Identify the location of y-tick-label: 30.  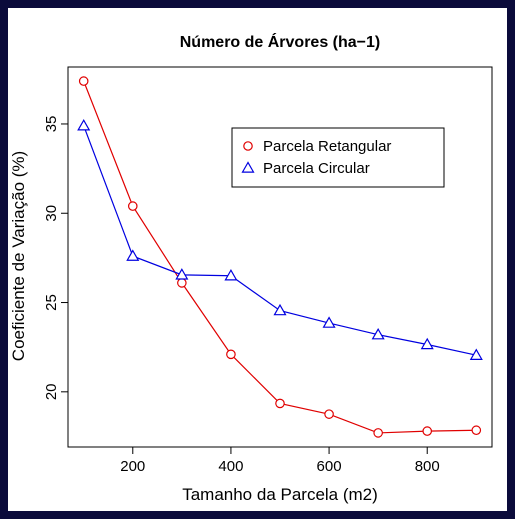
(51, 213).